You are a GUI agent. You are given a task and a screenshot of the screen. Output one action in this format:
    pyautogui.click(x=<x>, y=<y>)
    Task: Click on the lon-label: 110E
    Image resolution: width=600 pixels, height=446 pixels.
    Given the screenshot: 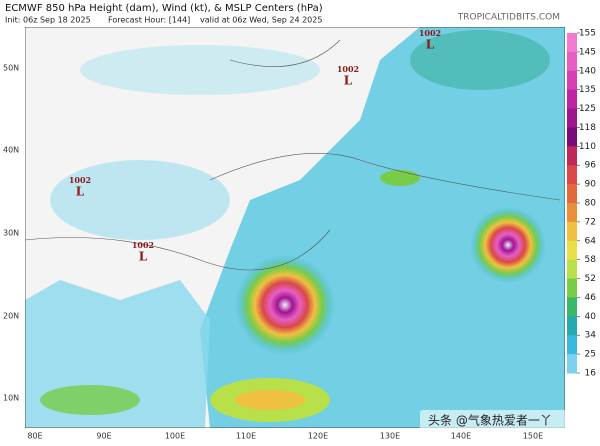 What is the action you would take?
    pyautogui.click(x=246, y=436)
    